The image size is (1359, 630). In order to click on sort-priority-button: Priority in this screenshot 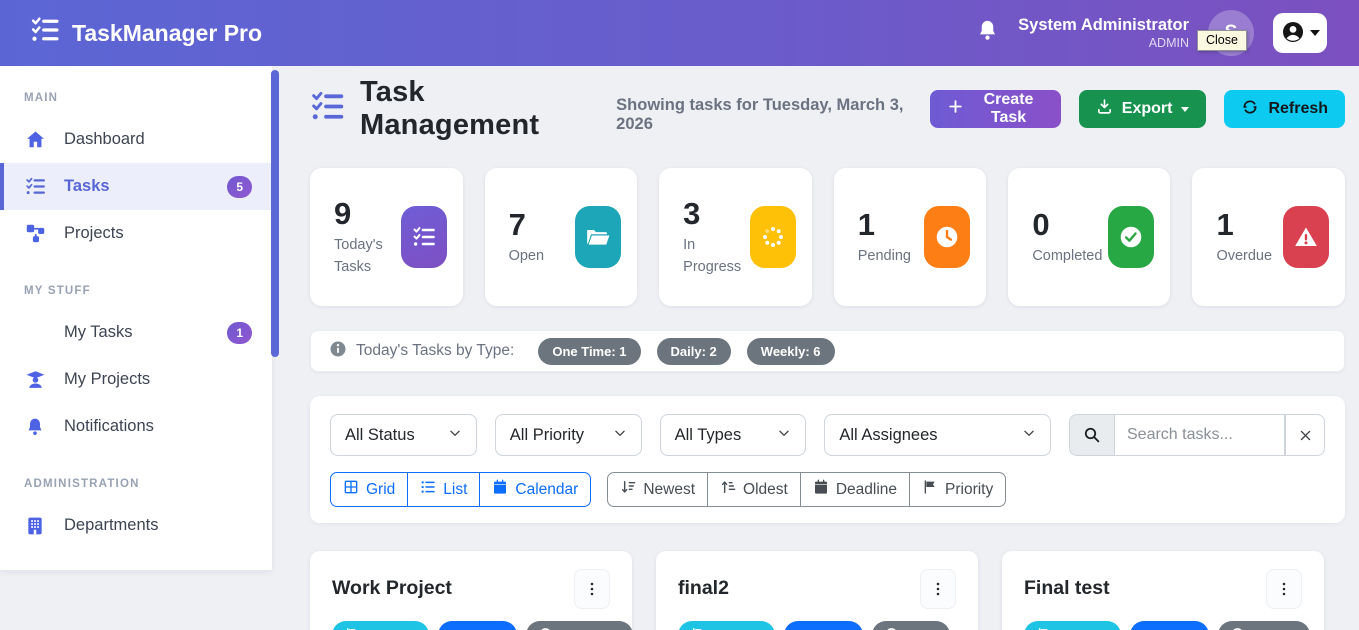, I will do `click(958, 489)`.